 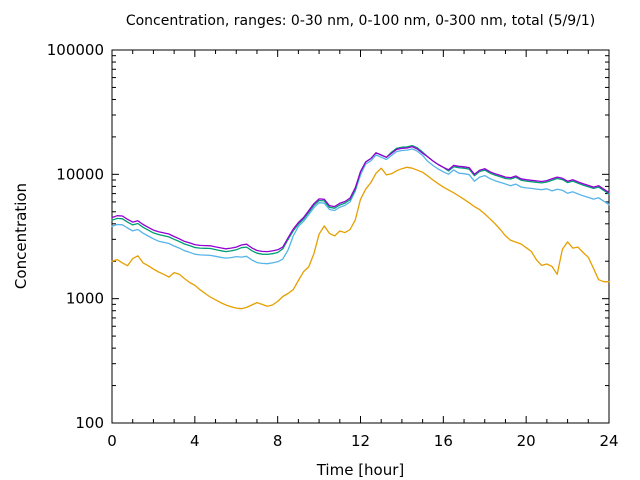 What do you see at coordinates (360, 441) in the screenshot?
I see `x-tick-label: 12` at bounding box center [360, 441].